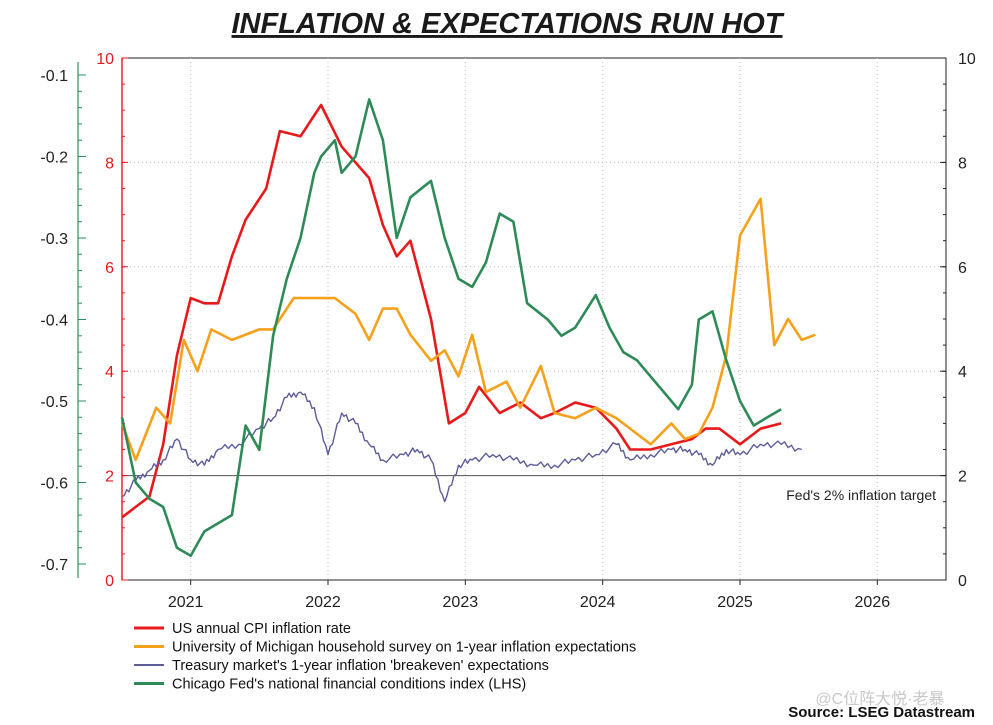 The width and height of the screenshot is (993, 725). What do you see at coordinates (323, 602) in the screenshot?
I see `x-tick-label: 2022` at bounding box center [323, 602].